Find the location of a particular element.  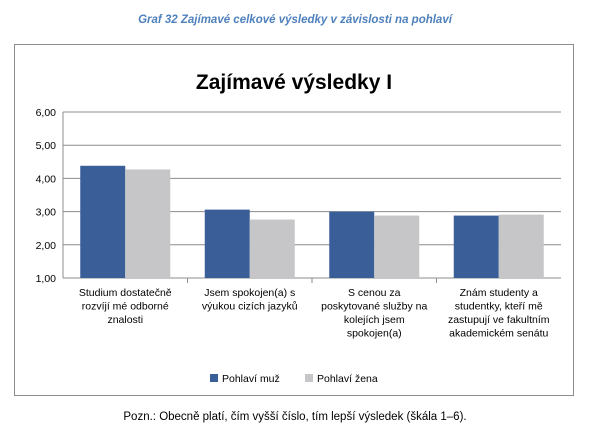

x-category-label-line: S cenou za is located at coordinates (374, 293).